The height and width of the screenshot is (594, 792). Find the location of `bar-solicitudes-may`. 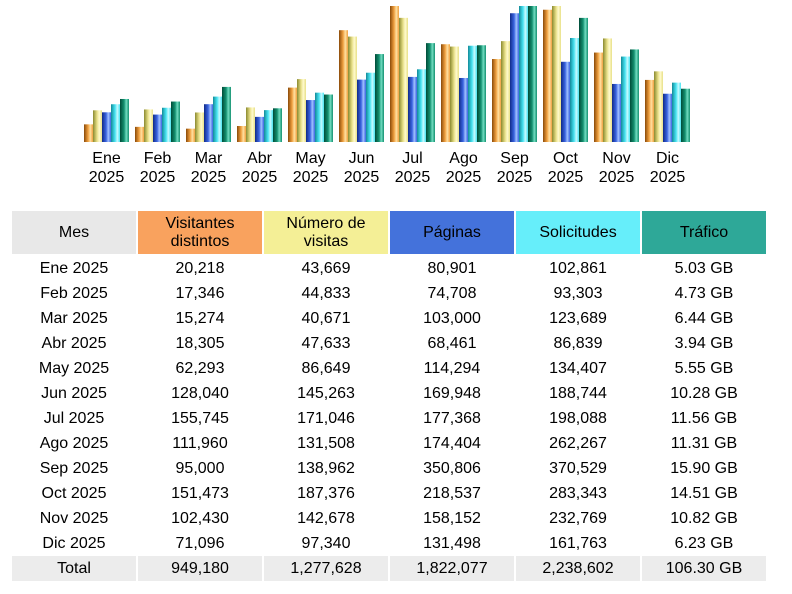

bar-solicitudes-may is located at coordinates (319, 117).